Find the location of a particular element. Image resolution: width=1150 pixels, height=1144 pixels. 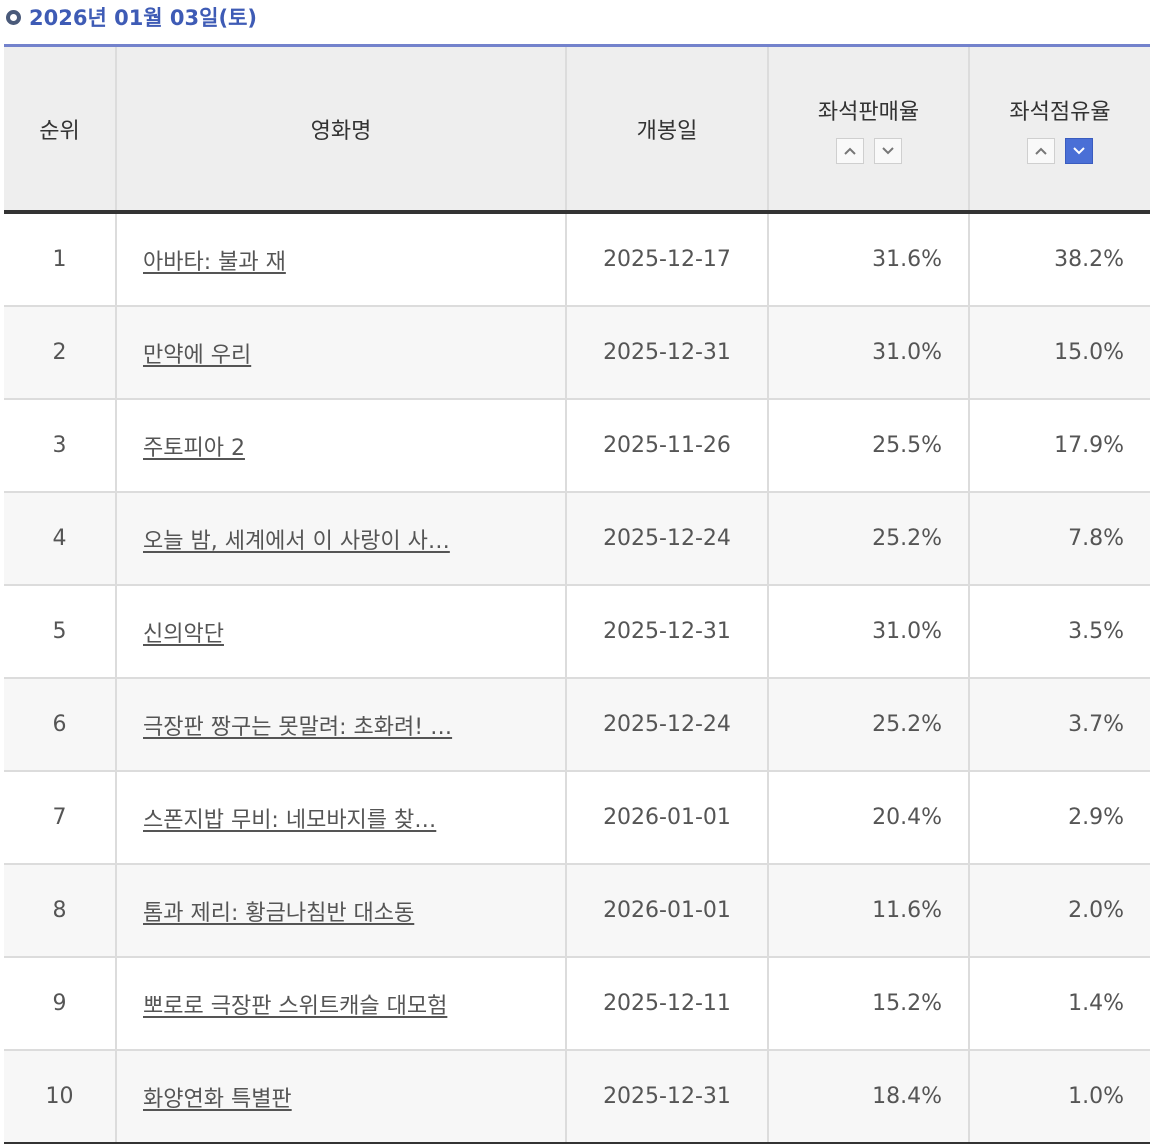

rank-cell: 9 is located at coordinates (60, 1004).